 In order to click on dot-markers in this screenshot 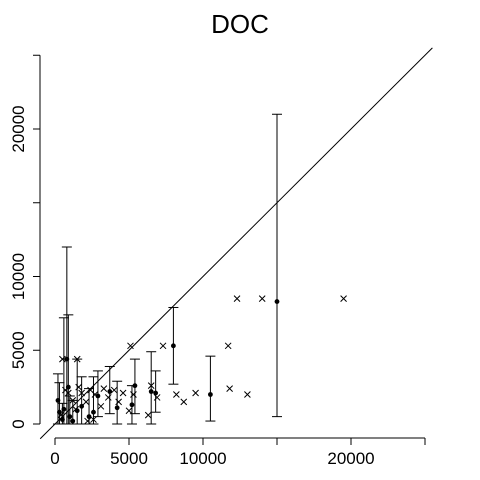, I will do `click(167, 361)`.